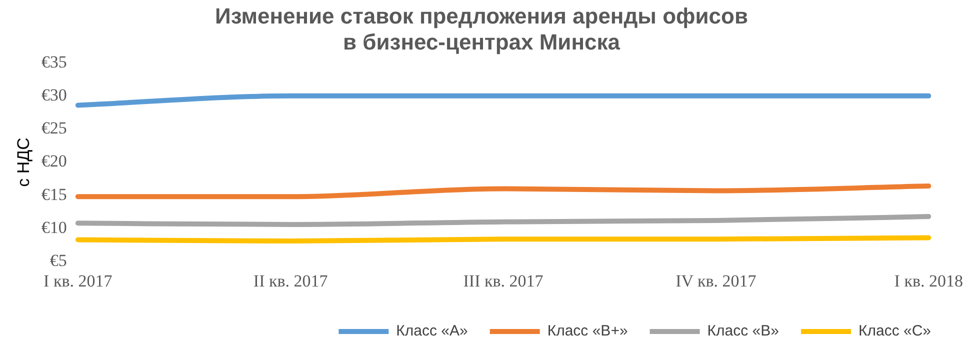 This screenshot has height=349, width=973. Describe the element at coordinates (503, 280) in the screenshot. I see `x-tick-label: III кв. 2017` at that location.